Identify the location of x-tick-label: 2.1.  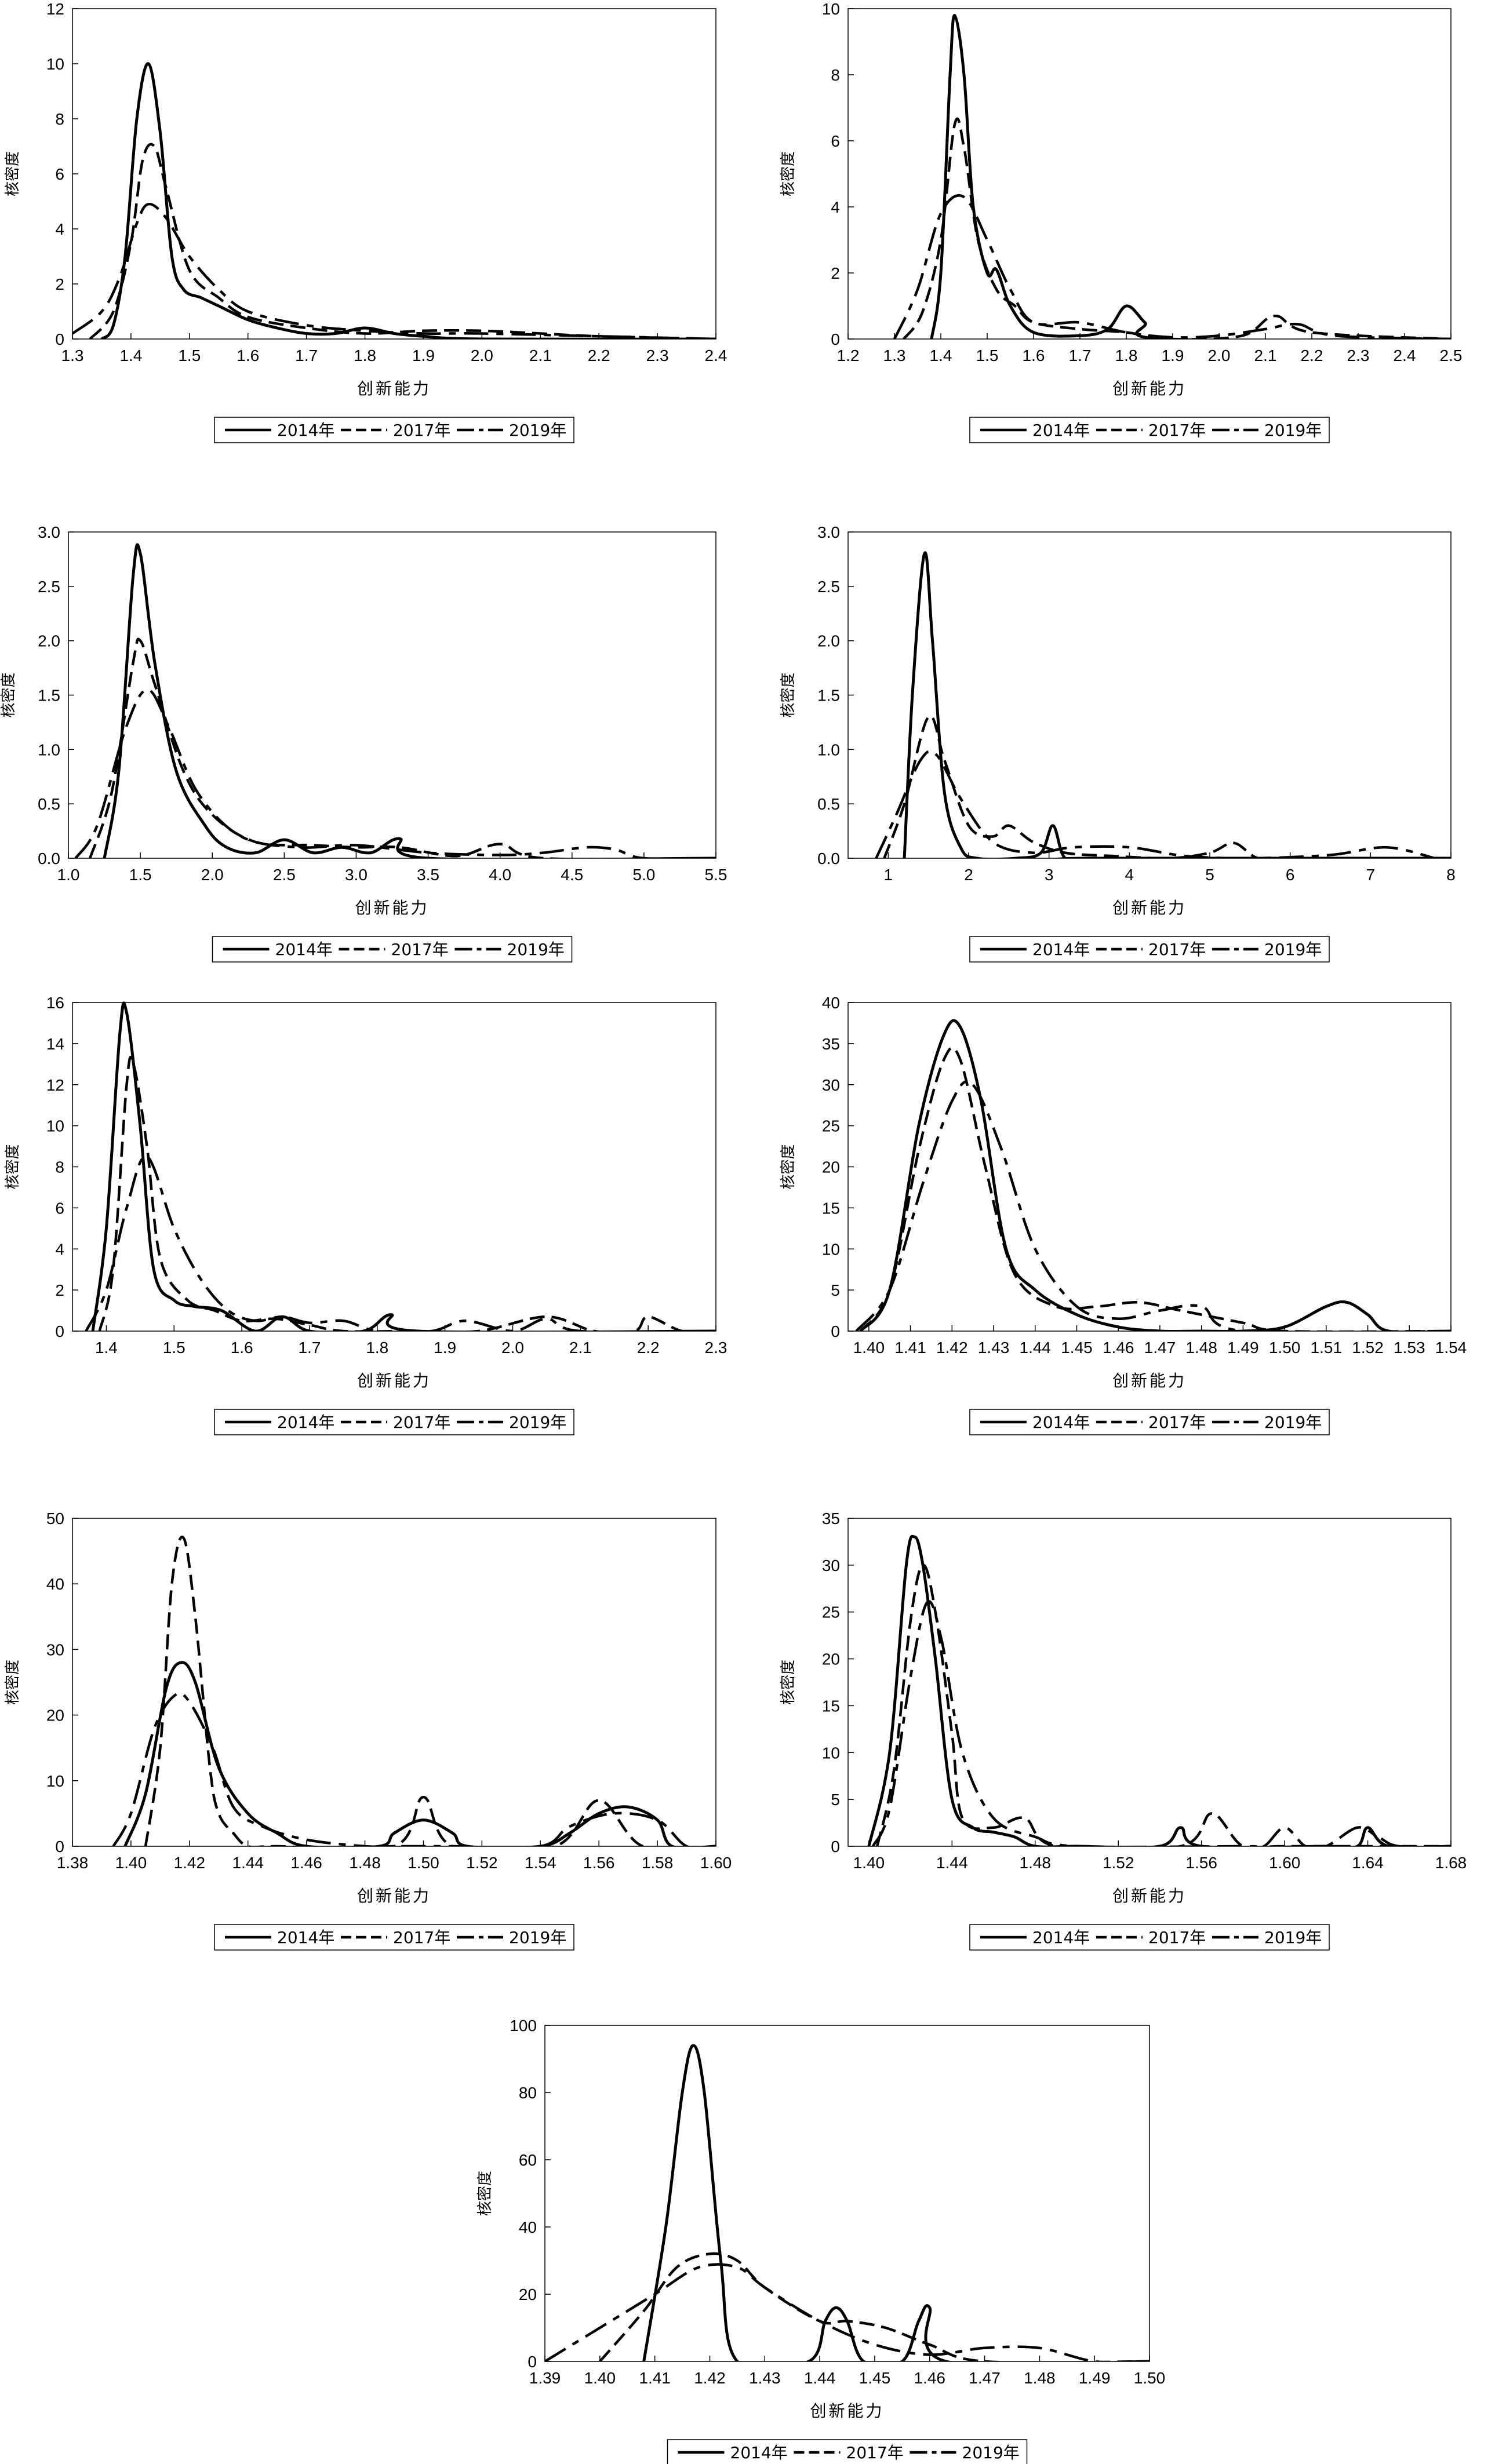
(540, 356).